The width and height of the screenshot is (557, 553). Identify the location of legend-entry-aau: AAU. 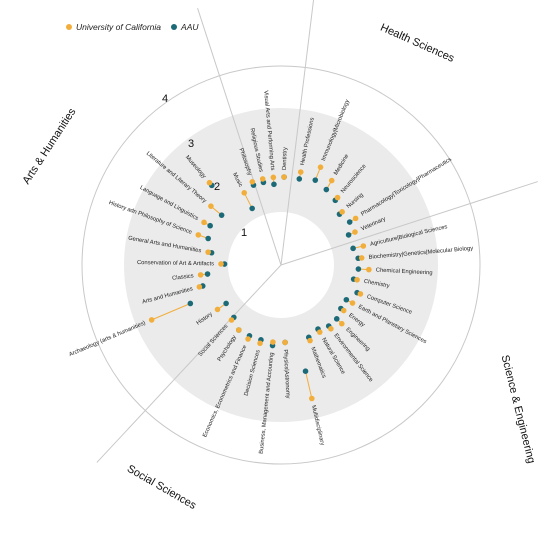
(185, 27).